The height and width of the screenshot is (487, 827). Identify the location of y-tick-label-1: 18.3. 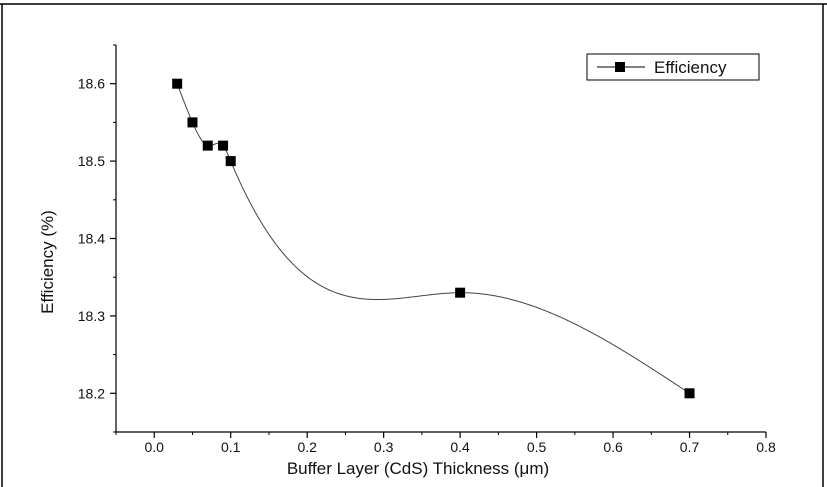
(91, 316).